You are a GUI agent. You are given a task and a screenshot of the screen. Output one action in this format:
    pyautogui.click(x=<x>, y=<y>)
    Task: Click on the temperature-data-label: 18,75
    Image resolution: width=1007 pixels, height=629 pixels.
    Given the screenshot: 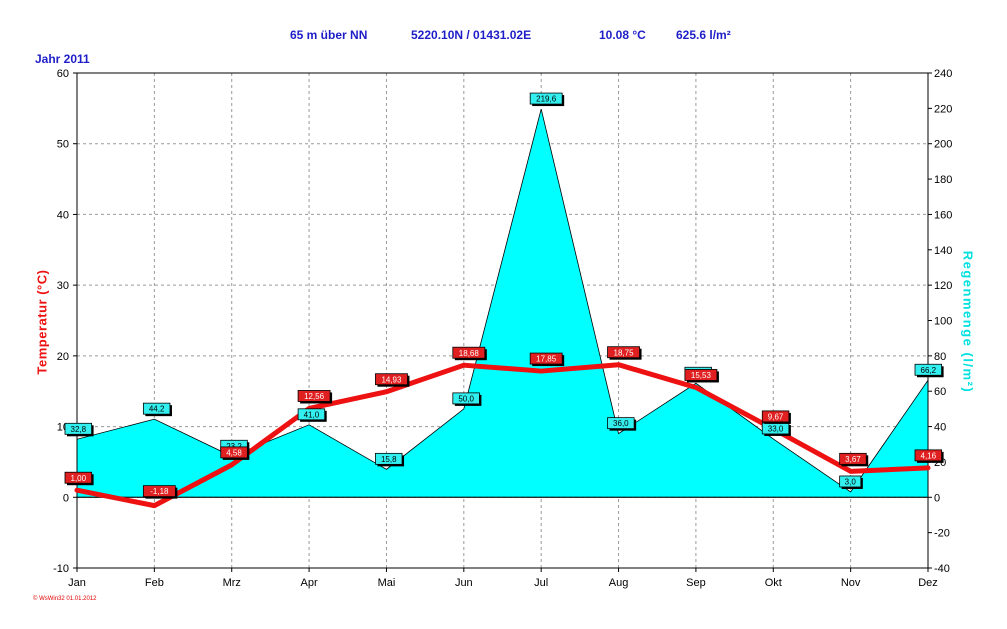 What is the action you would take?
    pyautogui.click(x=624, y=352)
    